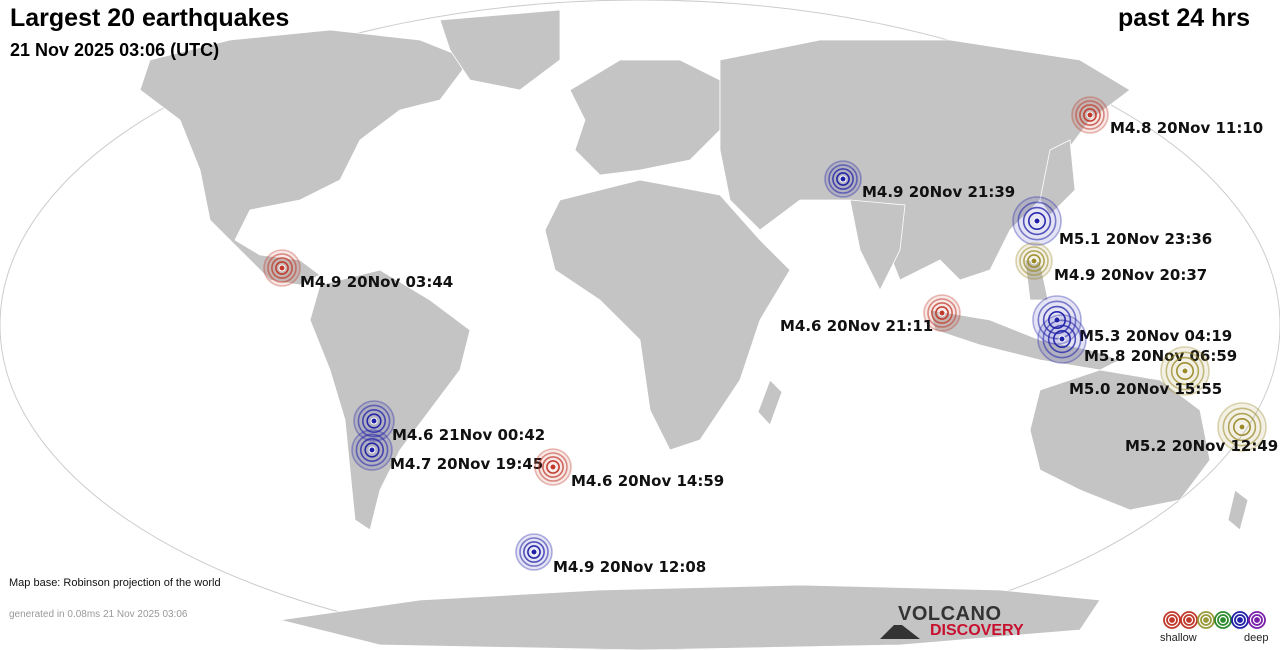 The width and height of the screenshot is (1280, 650). What do you see at coordinates (900, 632) in the screenshot?
I see `volcano-icon` at bounding box center [900, 632].